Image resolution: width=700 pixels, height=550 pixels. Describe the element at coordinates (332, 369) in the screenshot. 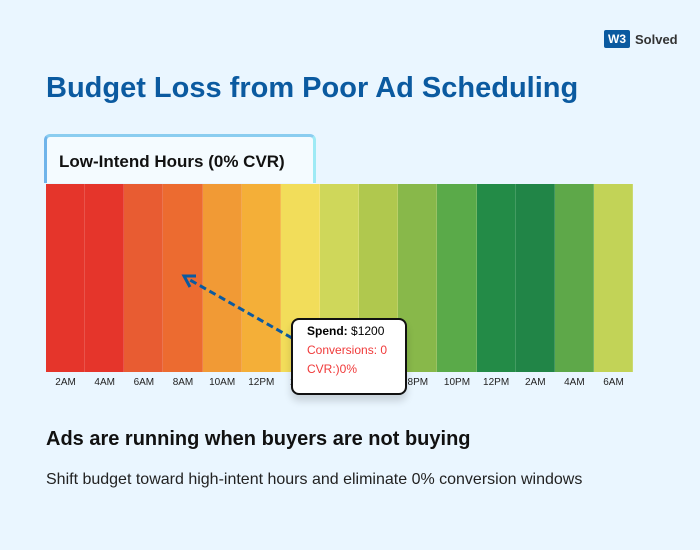

I see `cvr: CVR:)0%` at that location.